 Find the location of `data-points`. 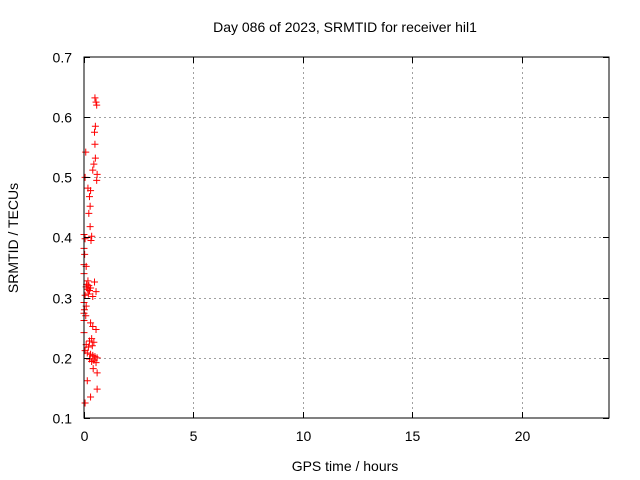

data-points is located at coordinates (90, 250).